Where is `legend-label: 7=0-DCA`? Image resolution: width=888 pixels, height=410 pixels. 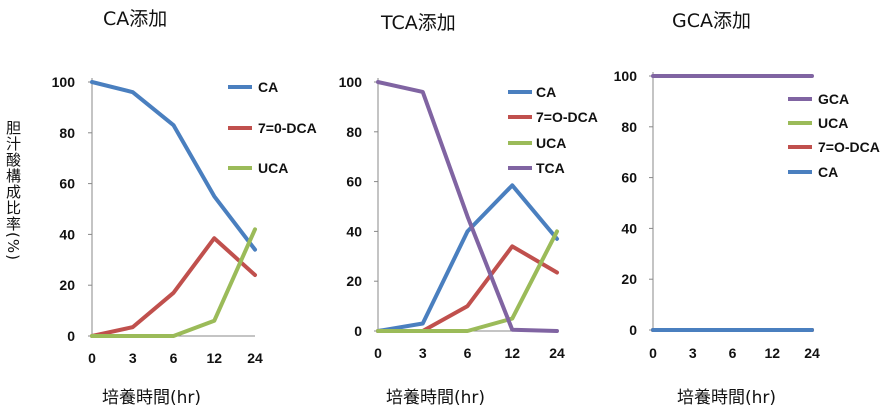
legend-label: 7=0-DCA is located at coordinates (287, 128).